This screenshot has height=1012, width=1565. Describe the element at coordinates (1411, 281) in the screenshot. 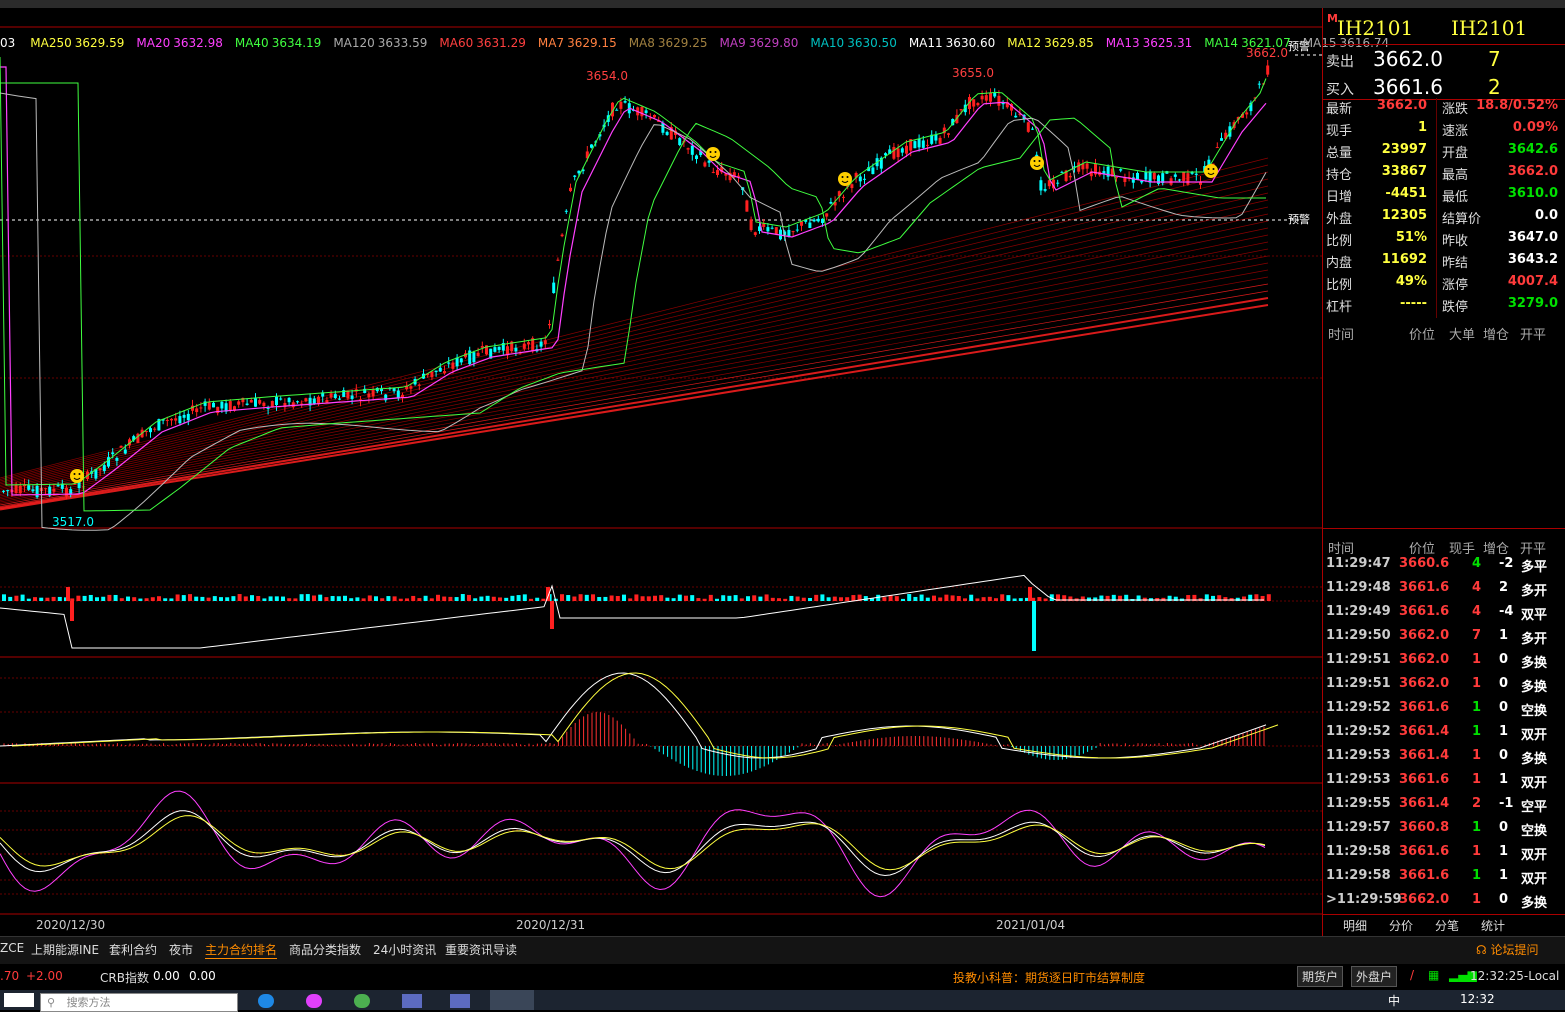

I see `quote-value: 49%` at that location.